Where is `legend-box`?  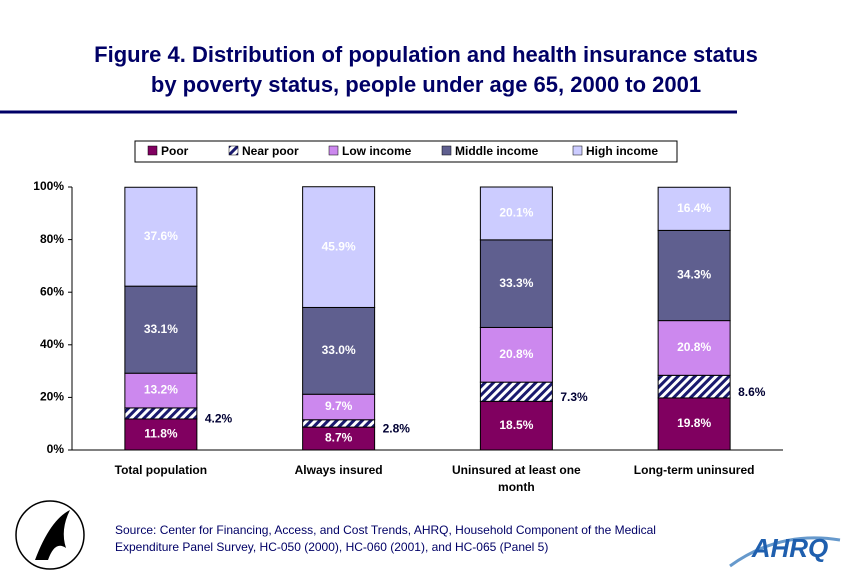
legend-box is located at coordinates (406, 151).